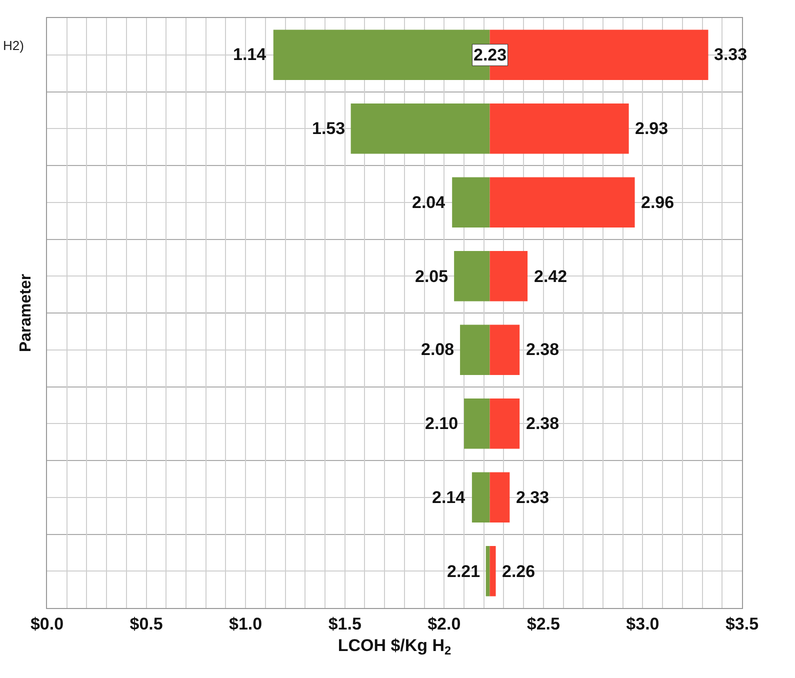 Image resolution: width=795 pixels, height=678 pixels. What do you see at coordinates (543, 624) in the screenshot?
I see `x-tick-label: $2.5` at bounding box center [543, 624].